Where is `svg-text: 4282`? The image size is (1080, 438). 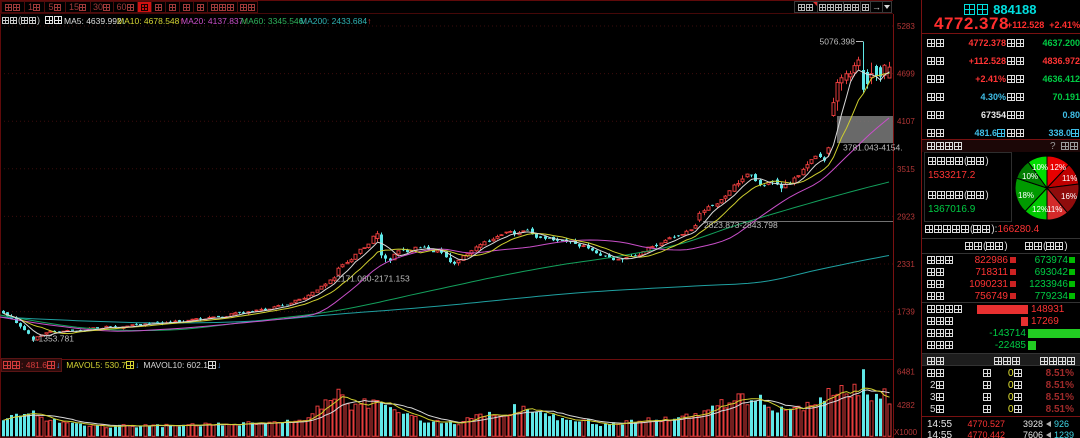
svg-text: 4282 is located at coordinates (906, 405).